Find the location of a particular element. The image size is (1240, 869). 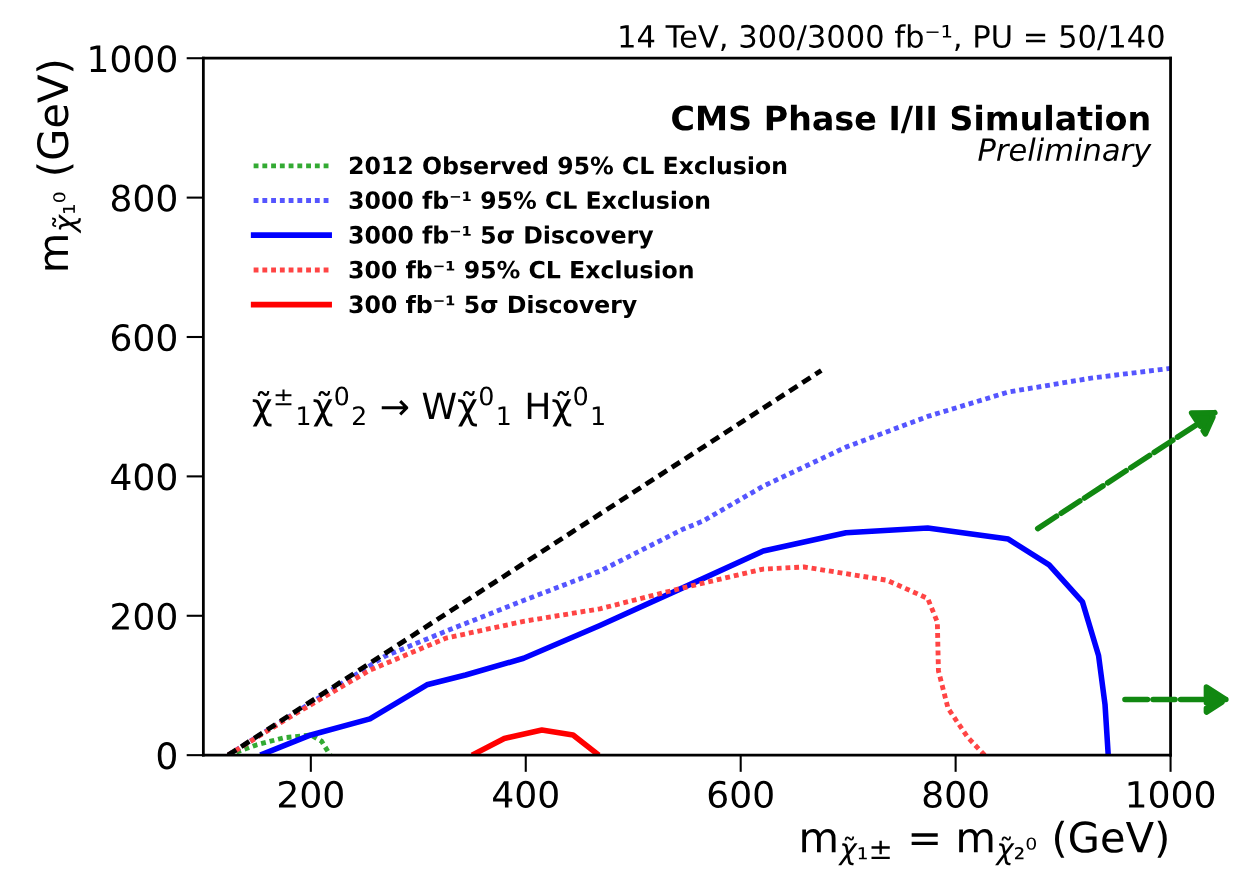

x-axis-title: m$_{χ̃₁±}$ = m$_{χ̃₂⁰}$ (GeV) is located at coordinates (984, 843).